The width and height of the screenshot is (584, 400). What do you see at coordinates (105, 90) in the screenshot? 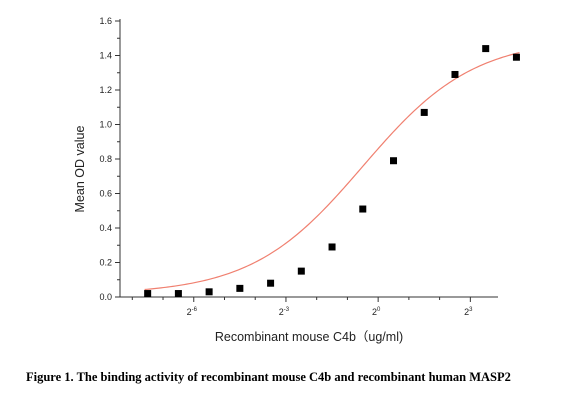
I see `y-tick-label: 1.2` at bounding box center [105, 90].